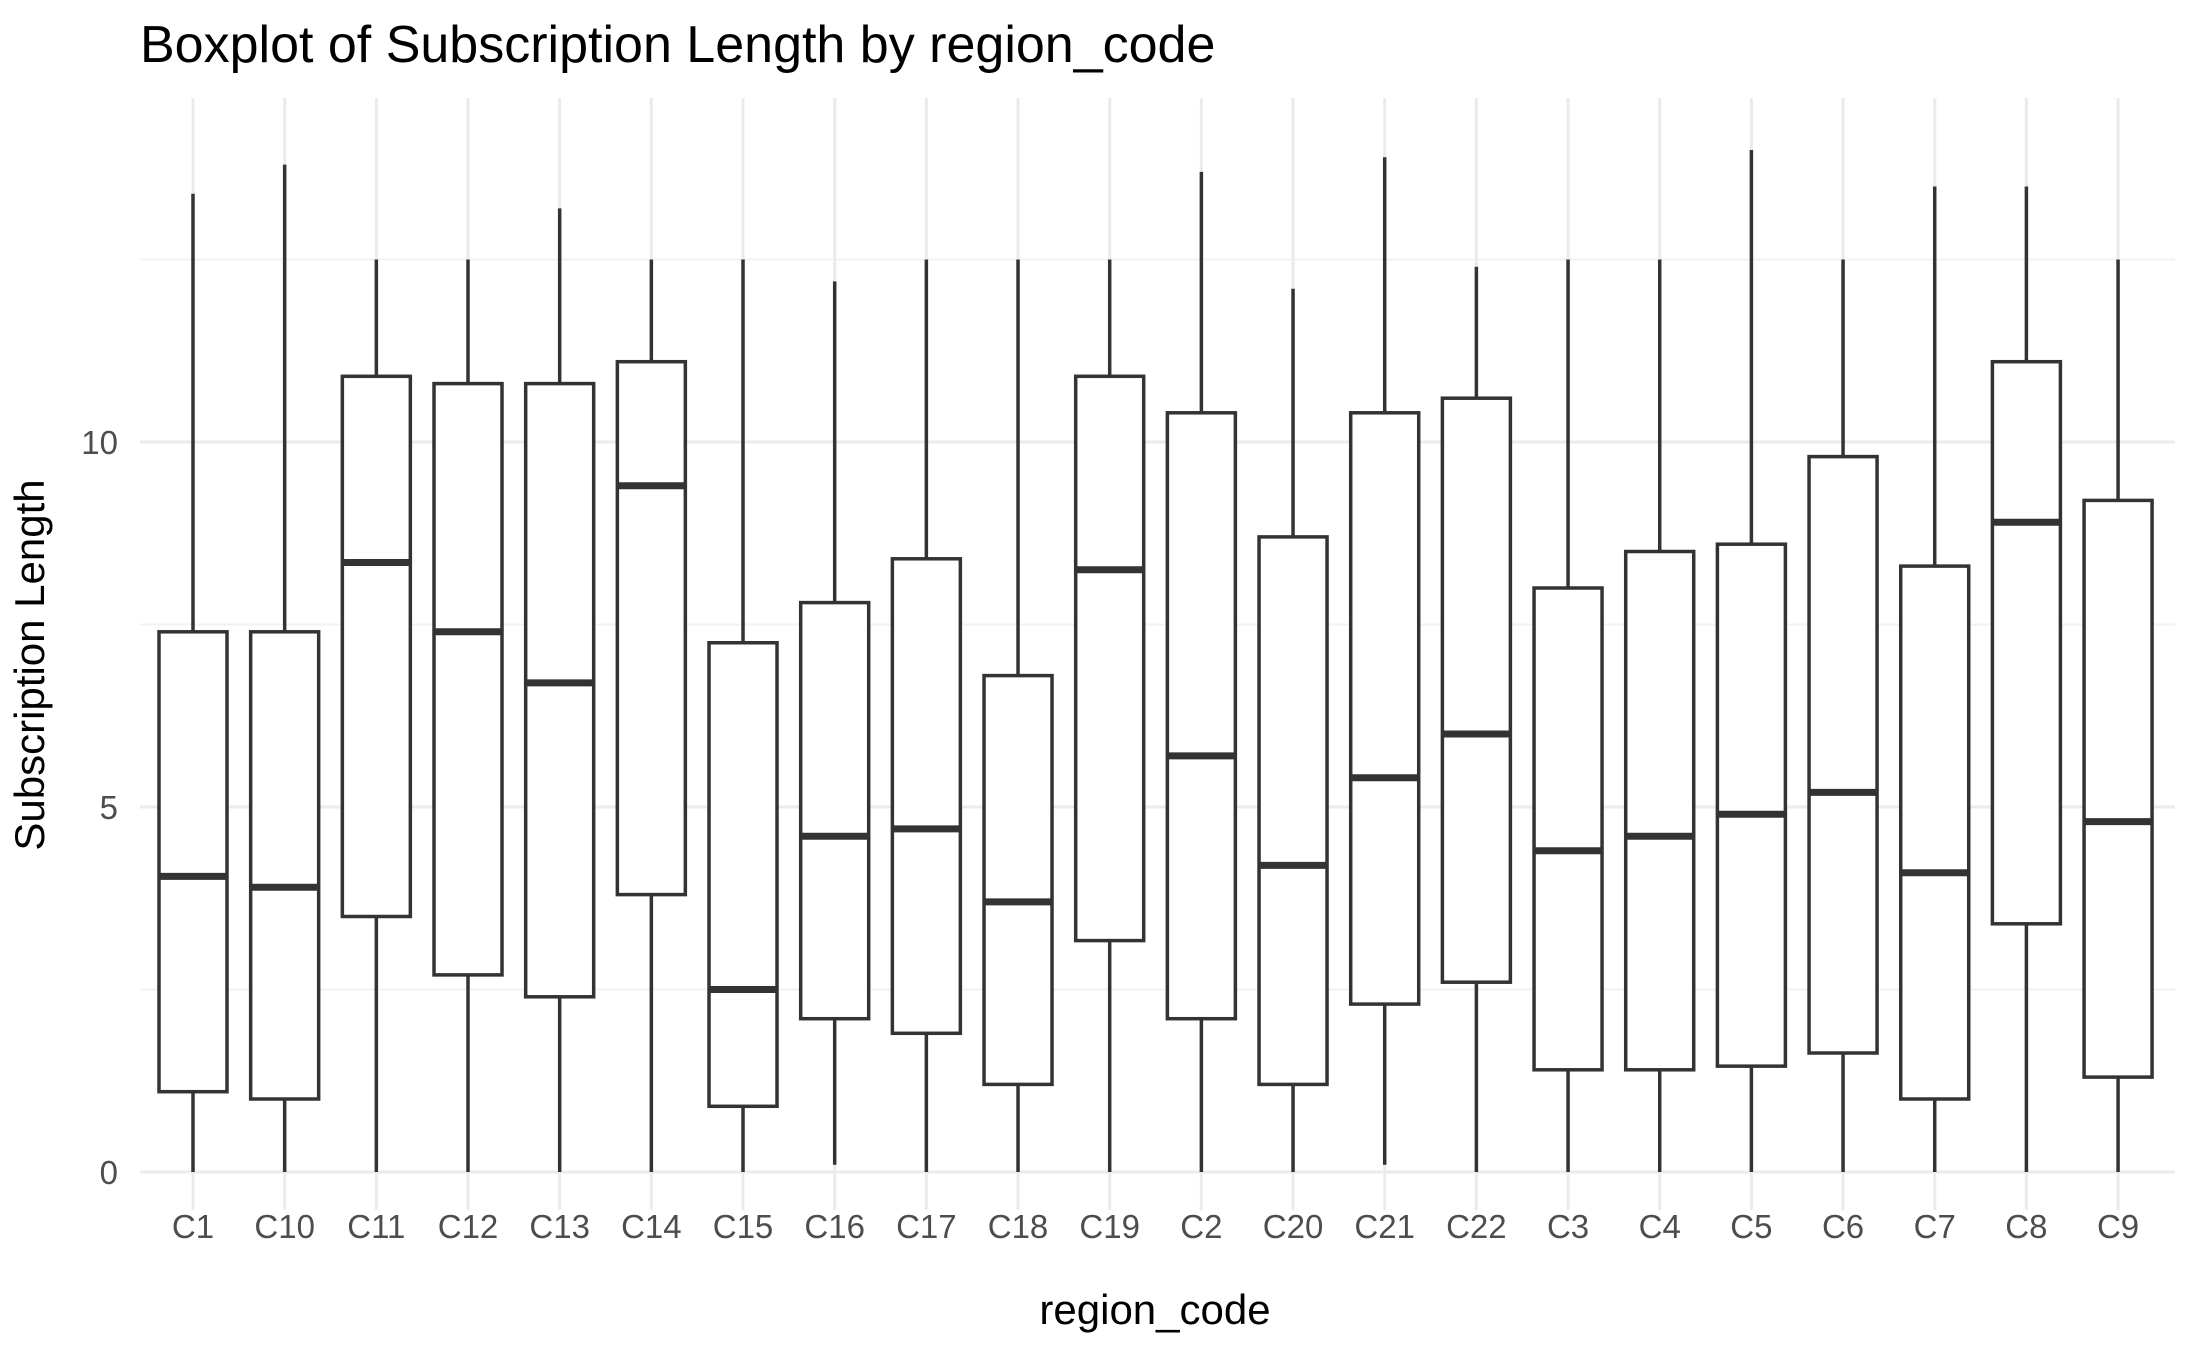 The height and width of the screenshot is (1351, 2187). I want to click on x-tick-label: C6, so click(1843, 1226).